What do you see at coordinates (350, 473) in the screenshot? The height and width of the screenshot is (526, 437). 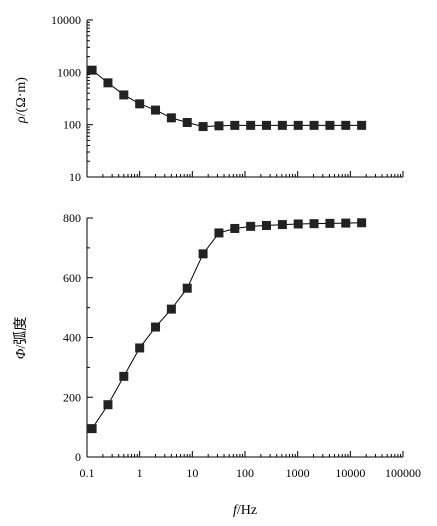 I see `bottom-x-tick-label: 10000` at bounding box center [350, 473].